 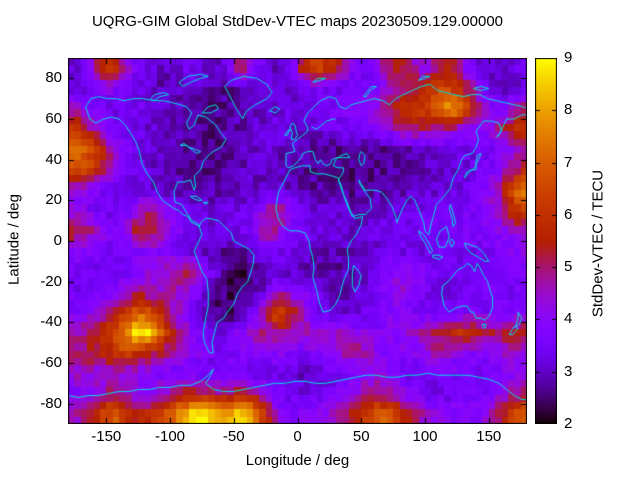 I want to click on x-tick-label: -50, so click(x=233, y=436).